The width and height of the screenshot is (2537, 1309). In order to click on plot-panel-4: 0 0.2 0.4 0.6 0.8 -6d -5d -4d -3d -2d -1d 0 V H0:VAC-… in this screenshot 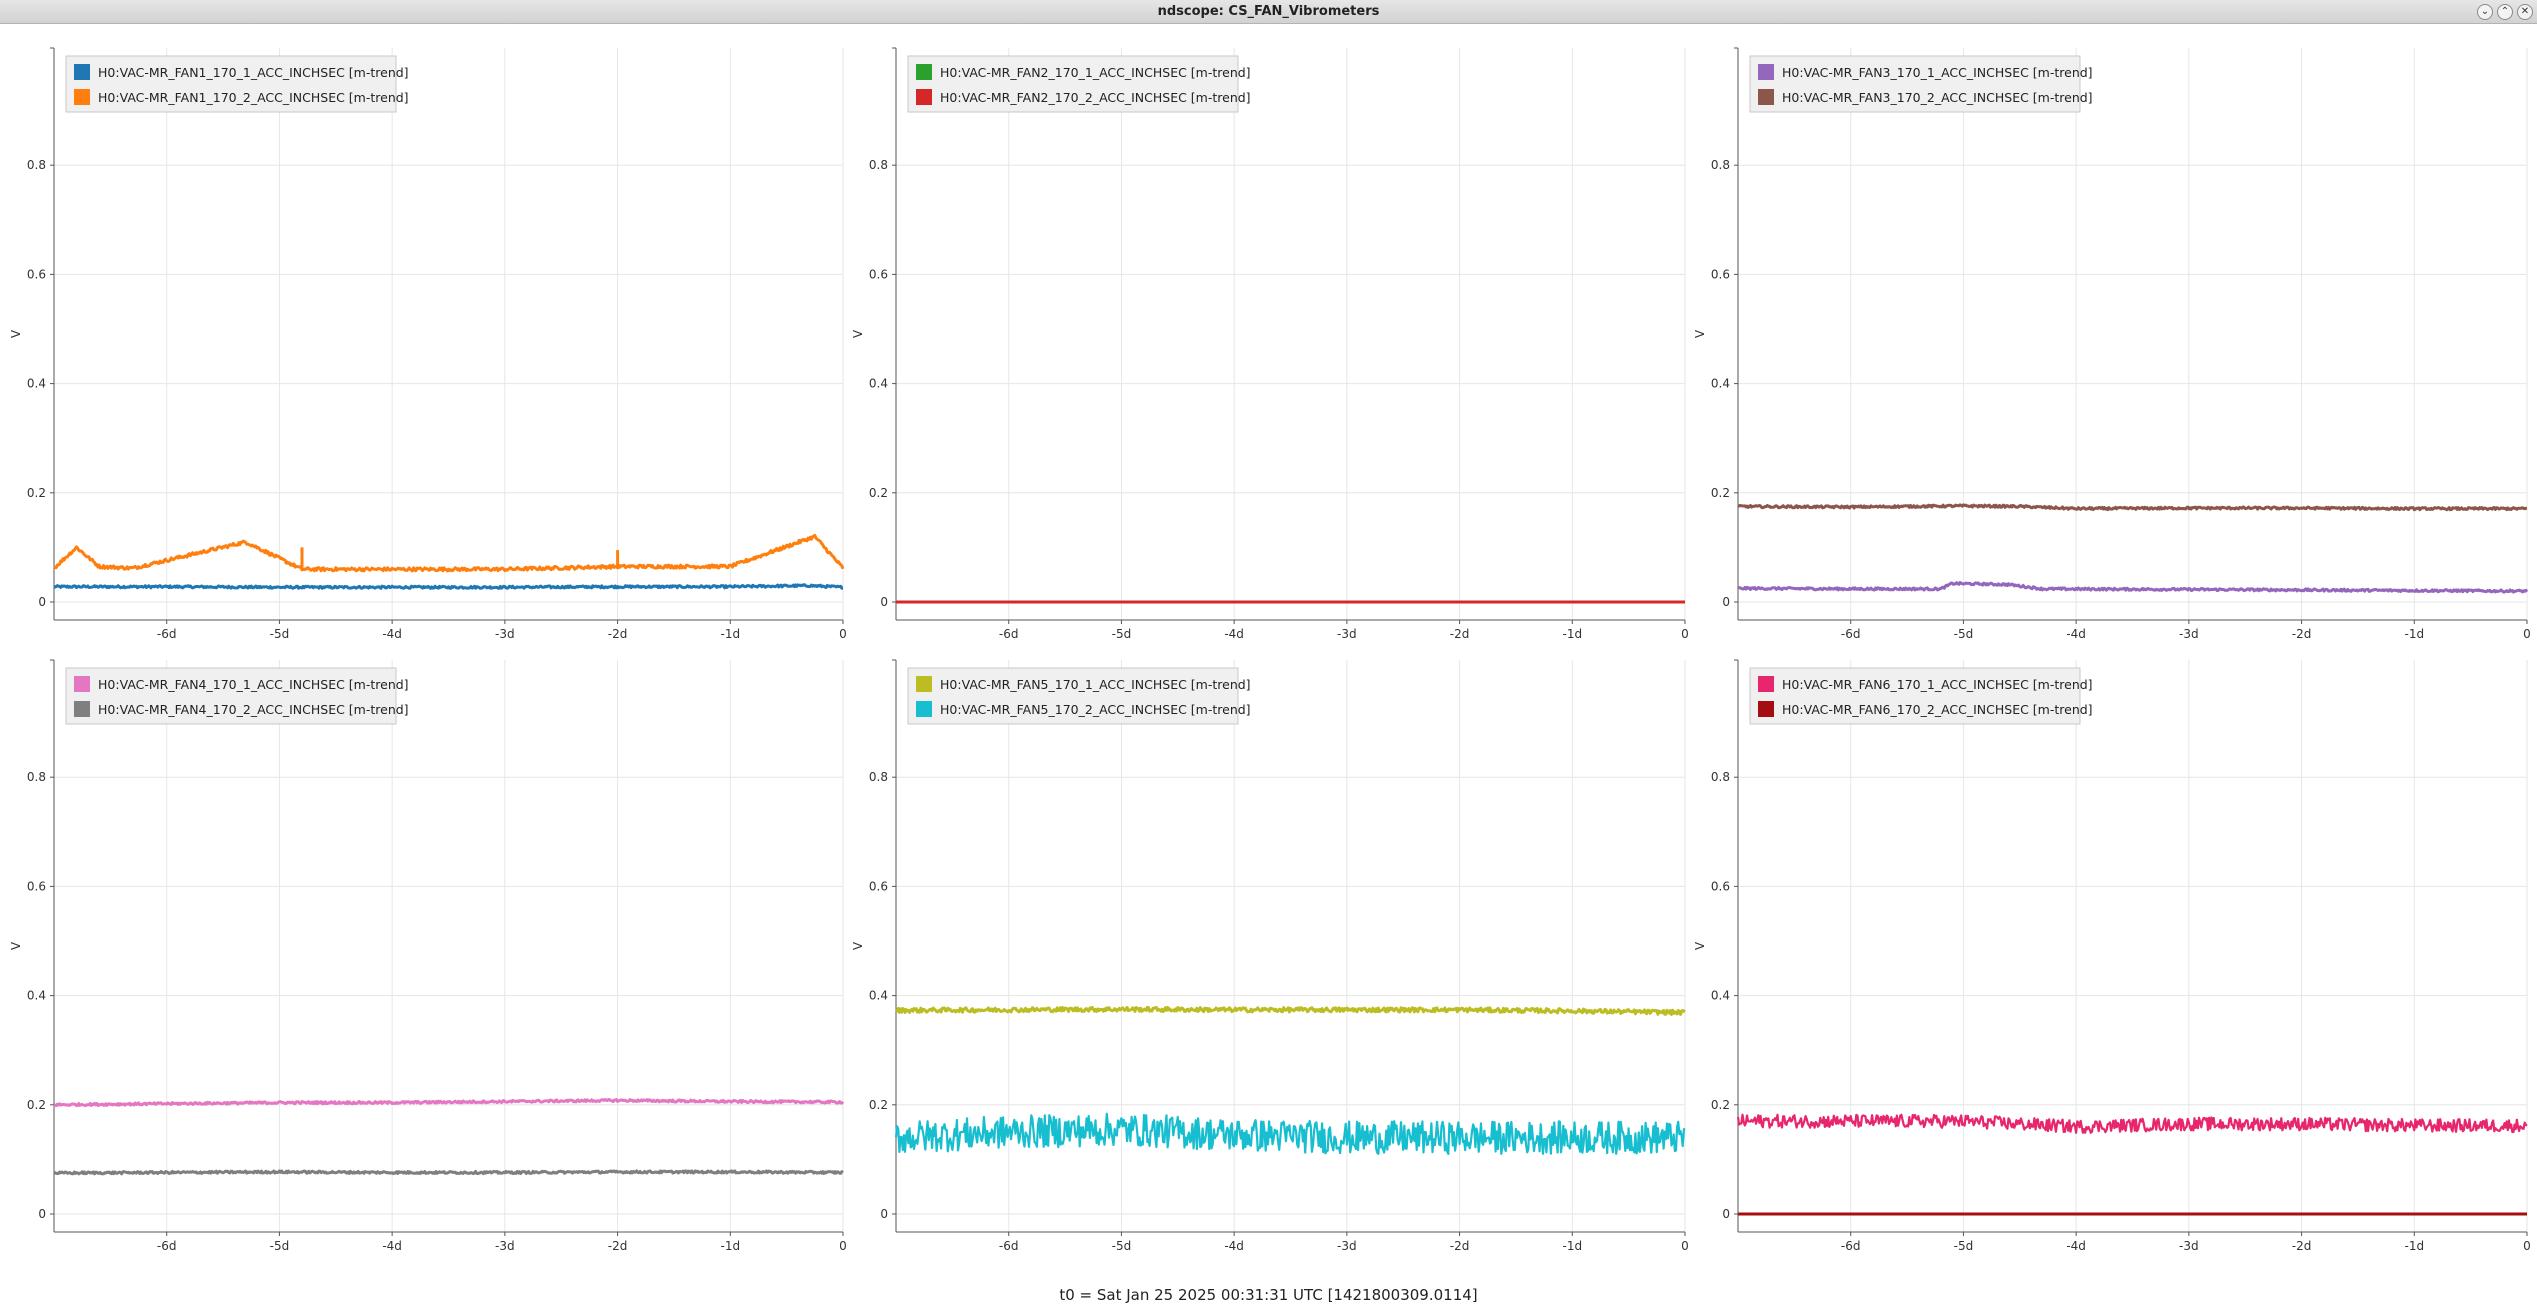, I will do `click(428, 956)`.